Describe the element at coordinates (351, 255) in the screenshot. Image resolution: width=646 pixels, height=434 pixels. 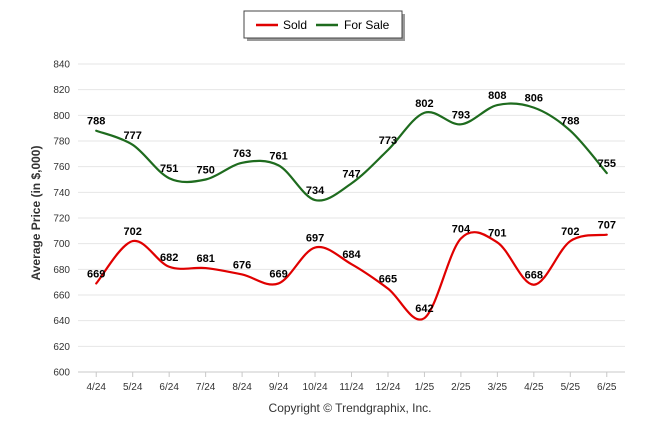
I see `data-label-sold: 684` at that location.